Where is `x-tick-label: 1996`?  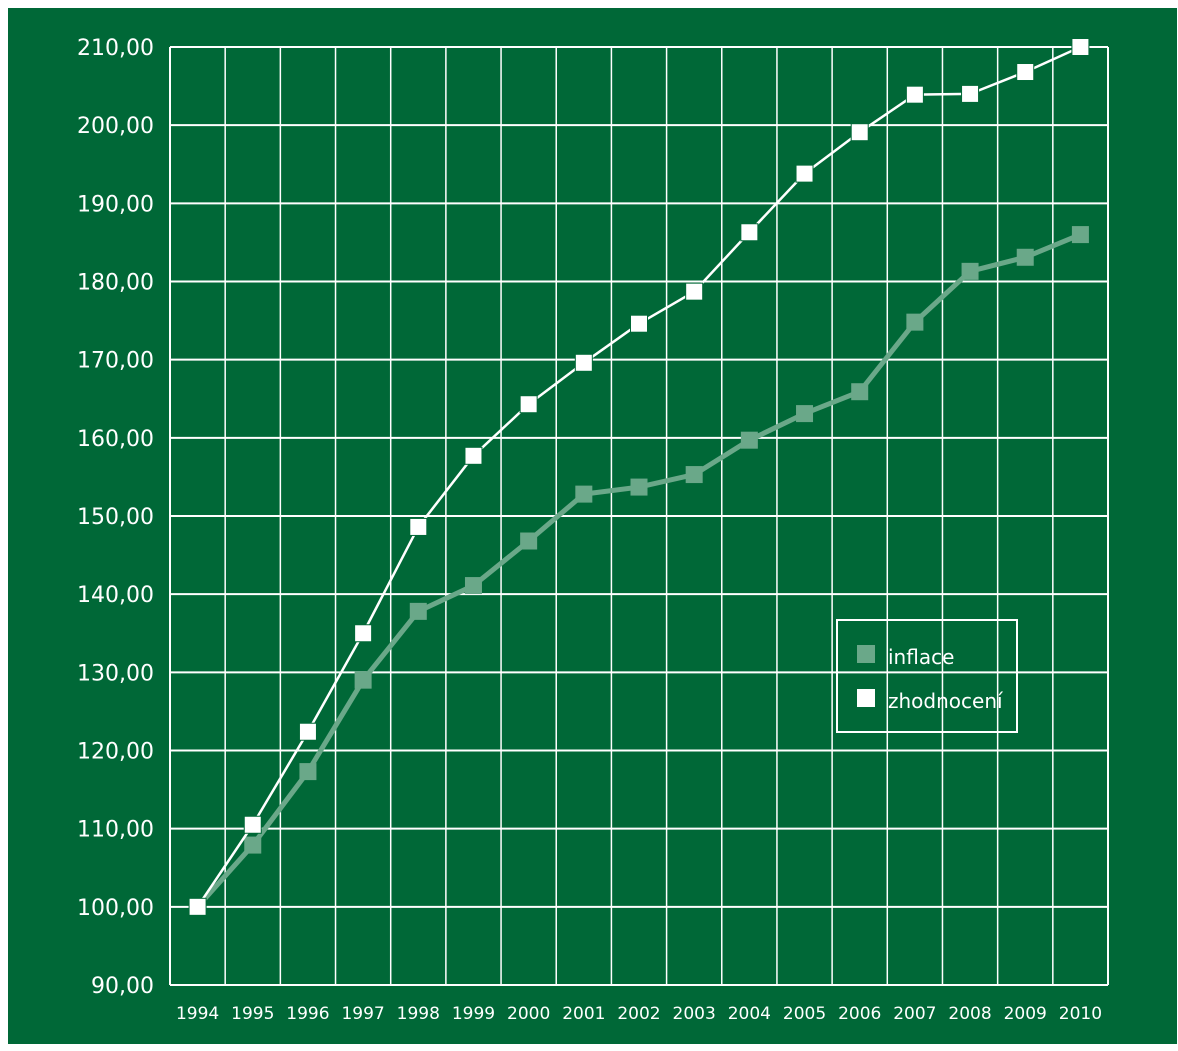
x-tick-label: 1996 is located at coordinates (307, 1014).